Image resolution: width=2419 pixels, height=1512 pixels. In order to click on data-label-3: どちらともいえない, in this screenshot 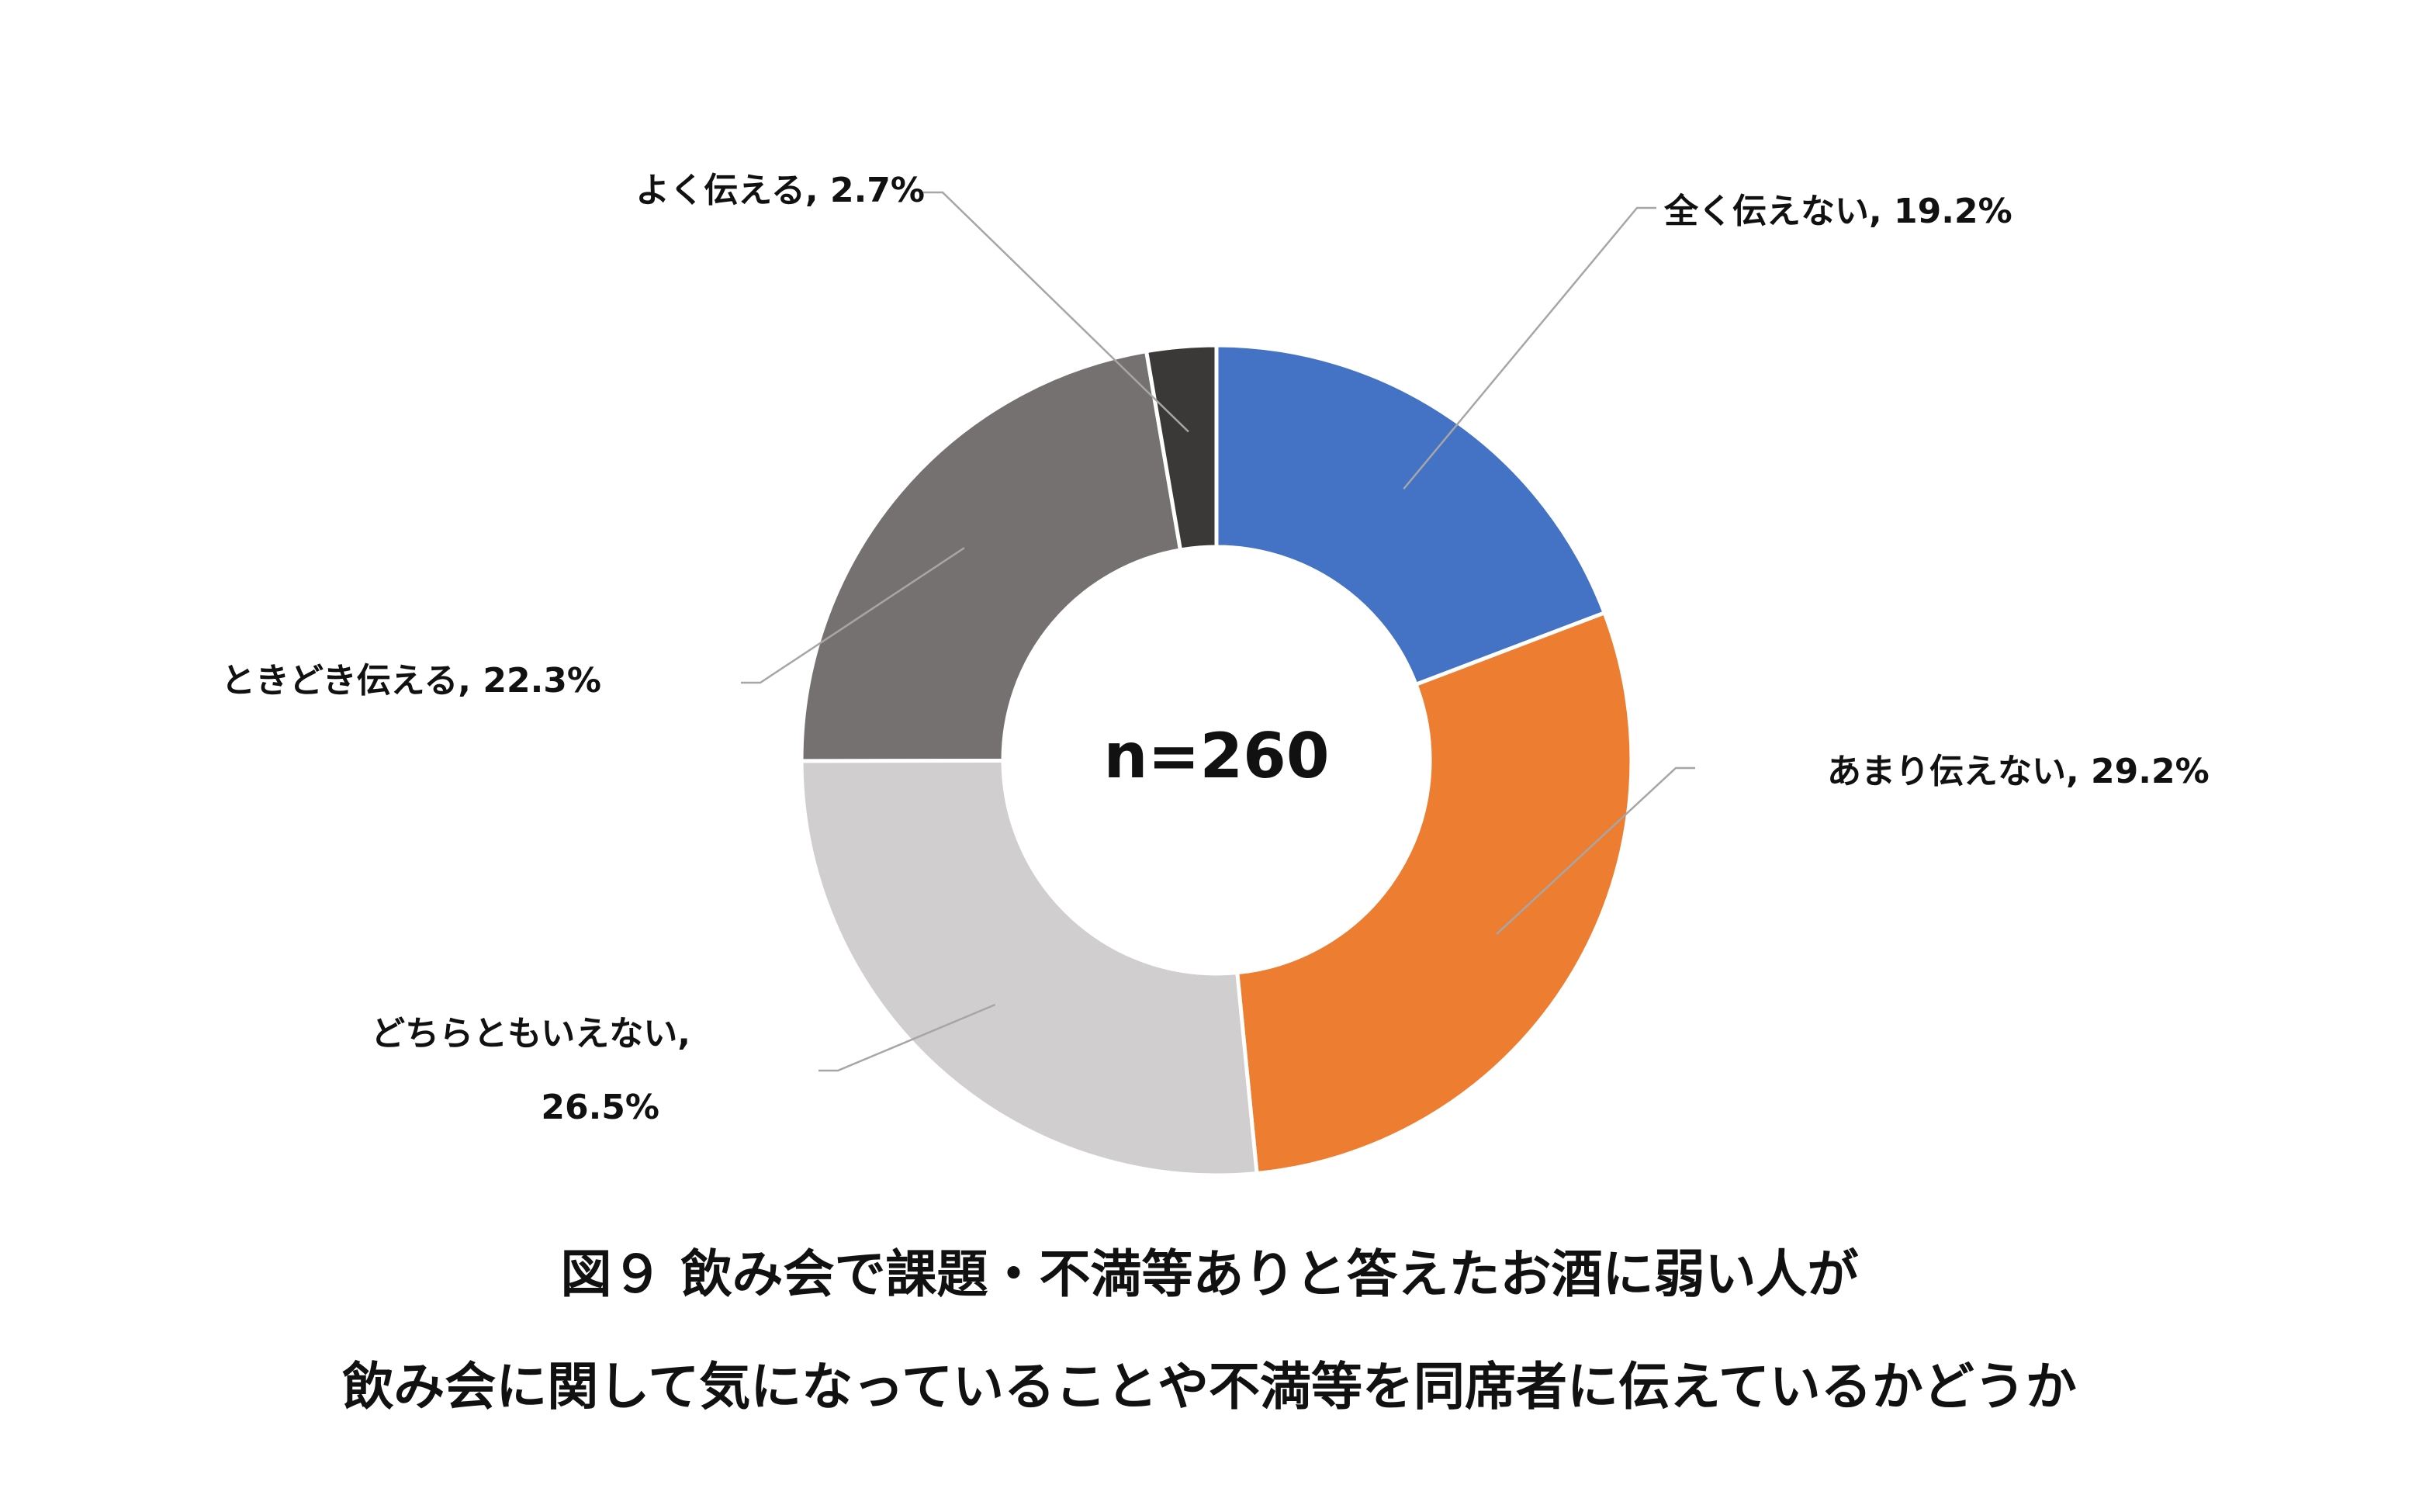, I will do `click(530, 1034)`.